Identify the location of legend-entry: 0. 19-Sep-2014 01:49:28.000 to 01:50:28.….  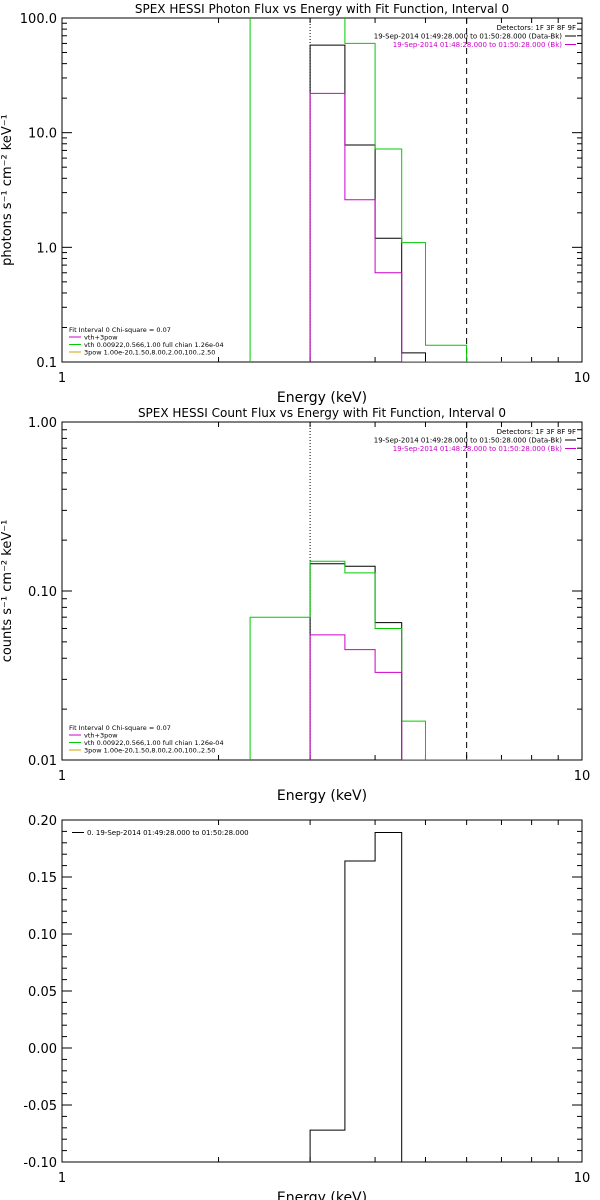
(168, 833).